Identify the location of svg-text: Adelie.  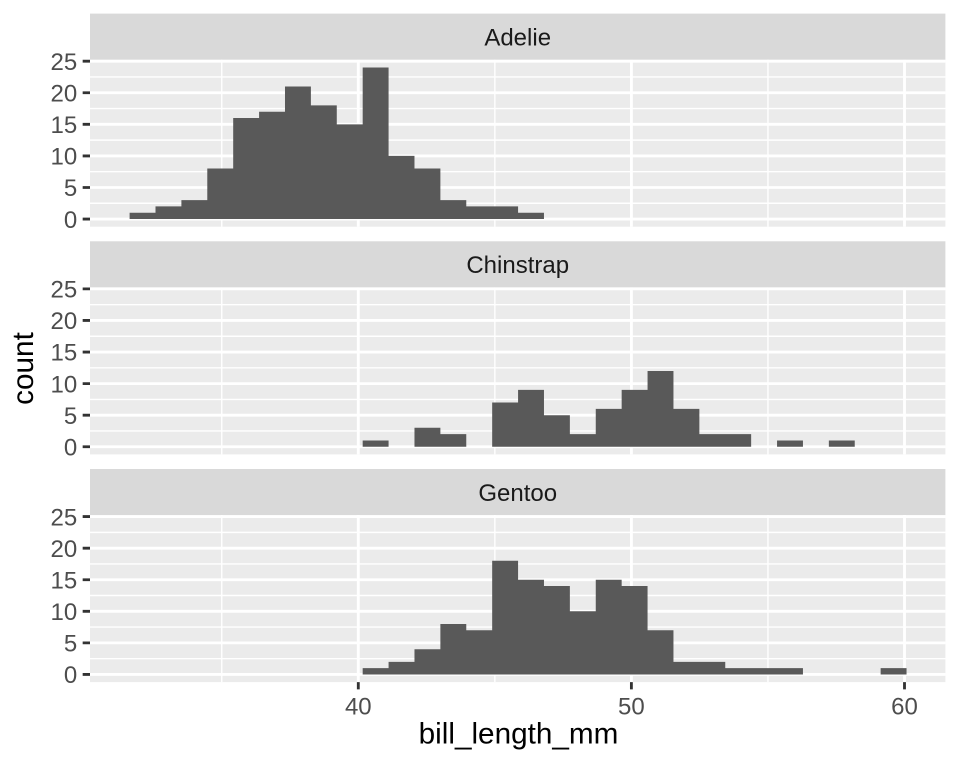
(517, 37).